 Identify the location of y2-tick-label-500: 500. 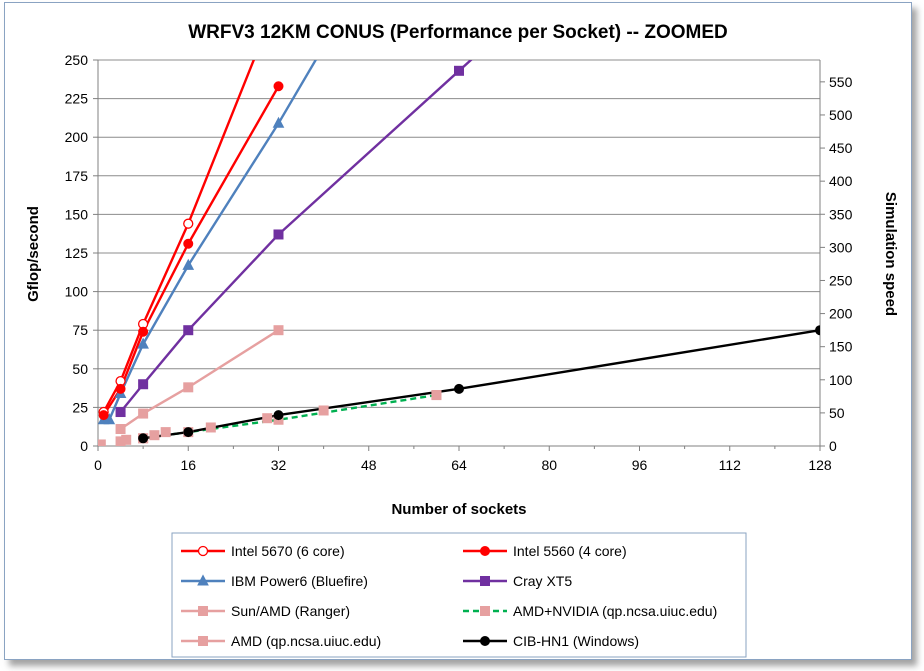
(841, 115).